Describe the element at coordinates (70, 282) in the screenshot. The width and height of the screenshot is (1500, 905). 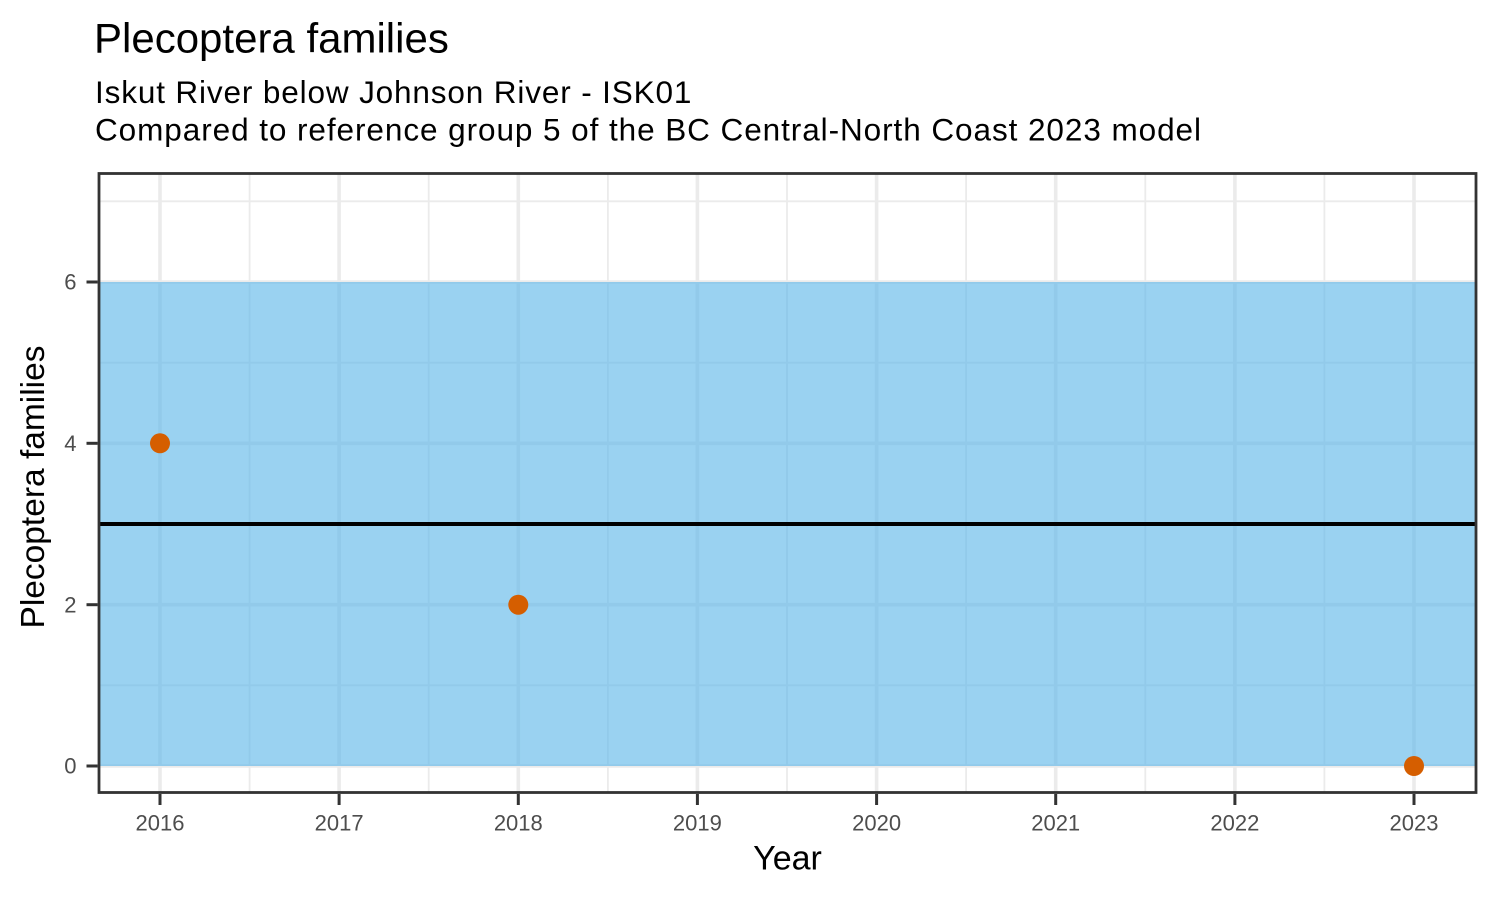
I see `svg-text: 6` at that location.